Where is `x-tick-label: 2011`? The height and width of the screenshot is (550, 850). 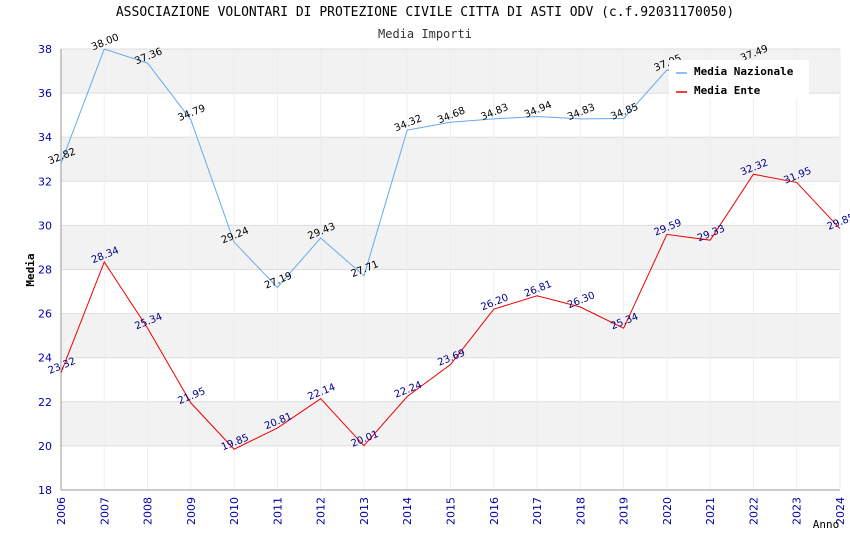
x-tick-label: 2011 is located at coordinates (277, 511).